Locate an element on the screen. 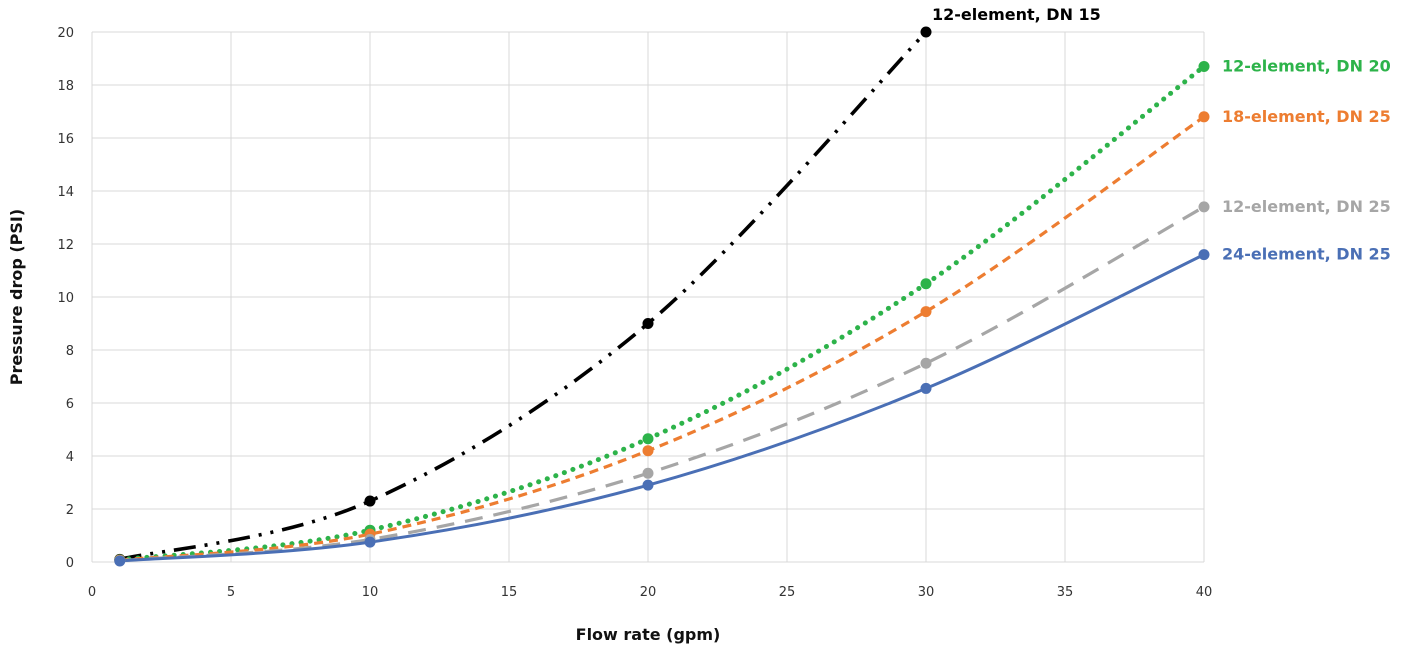 The width and height of the screenshot is (1408, 650). x-tick-label: 25 is located at coordinates (787, 592).